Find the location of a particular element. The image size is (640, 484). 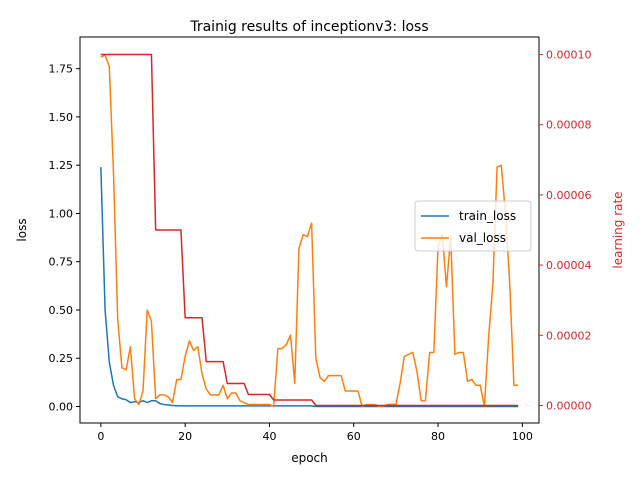

y-tick-label: 1.50 is located at coordinates (61, 117).